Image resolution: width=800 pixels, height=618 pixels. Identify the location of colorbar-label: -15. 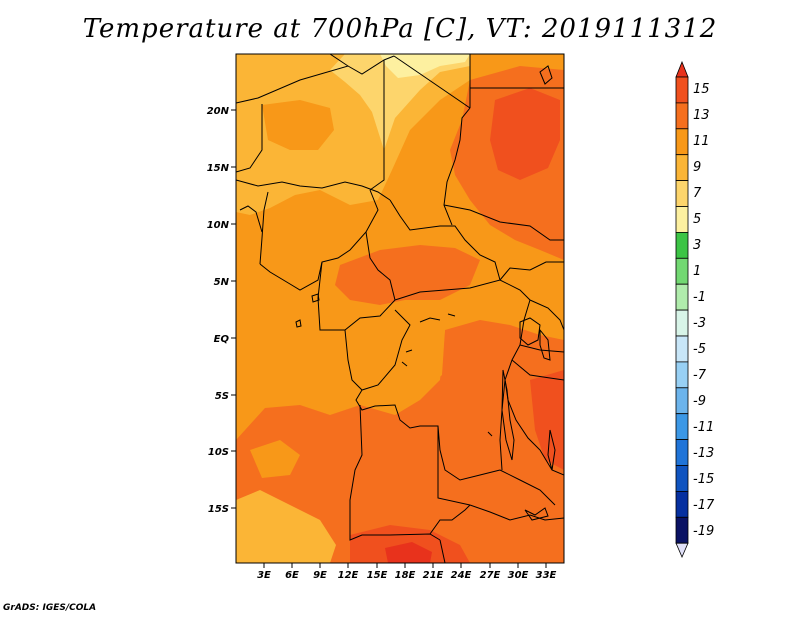
(703, 479).